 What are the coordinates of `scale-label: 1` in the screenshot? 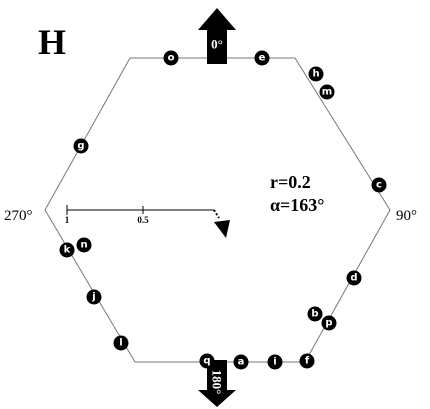 It's located at (67, 220).